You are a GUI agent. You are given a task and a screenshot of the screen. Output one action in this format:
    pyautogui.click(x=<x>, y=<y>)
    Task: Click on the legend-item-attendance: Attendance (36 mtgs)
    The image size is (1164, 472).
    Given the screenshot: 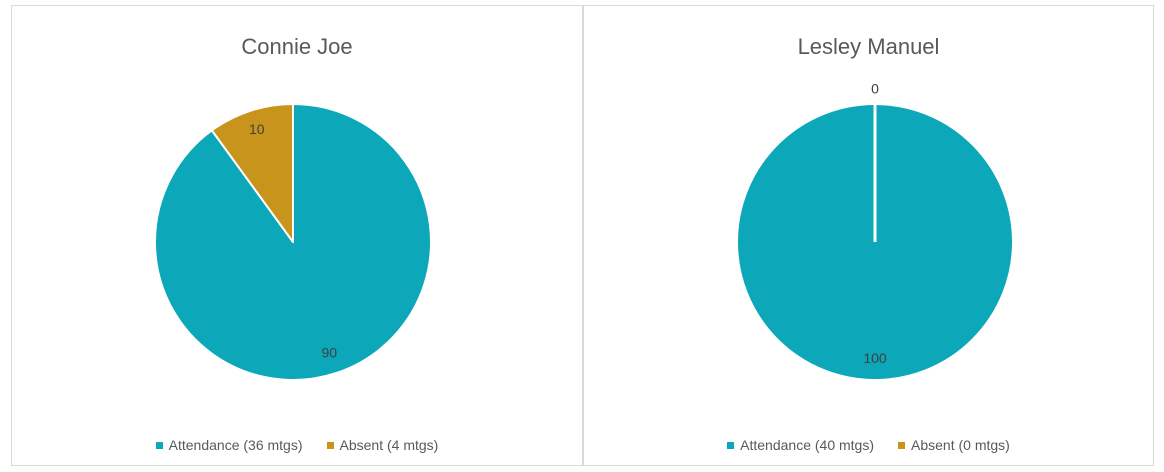 What is the action you would take?
    pyautogui.click(x=229, y=445)
    